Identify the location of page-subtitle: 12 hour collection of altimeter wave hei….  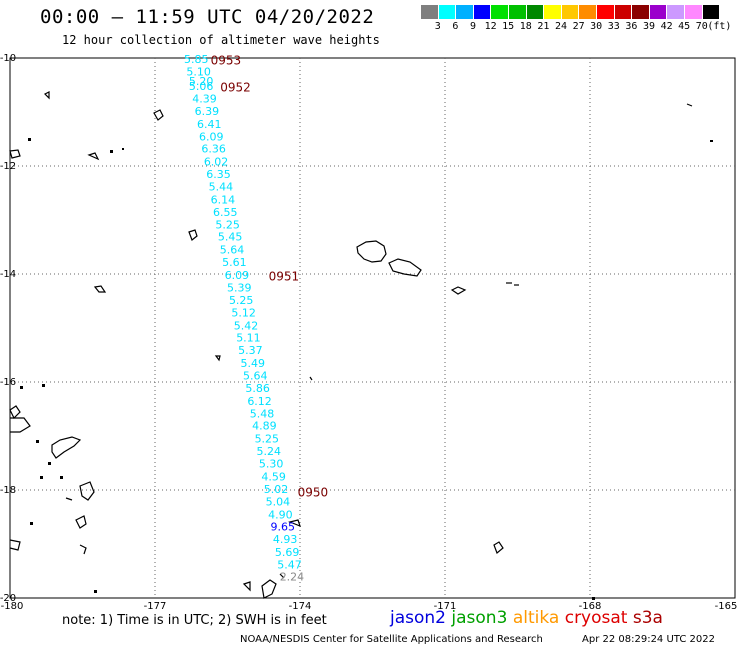
(221, 40).